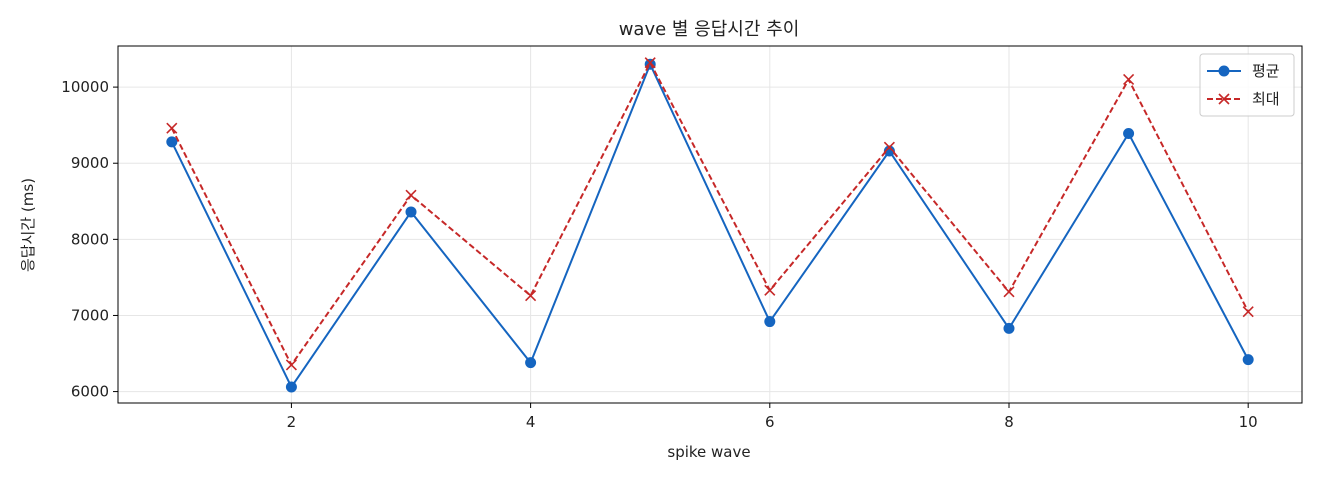 This screenshot has width=1320, height=480. Describe the element at coordinates (709, 29) in the screenshot. I see `chart-title: wave 별 응답시간 추이` at that location.